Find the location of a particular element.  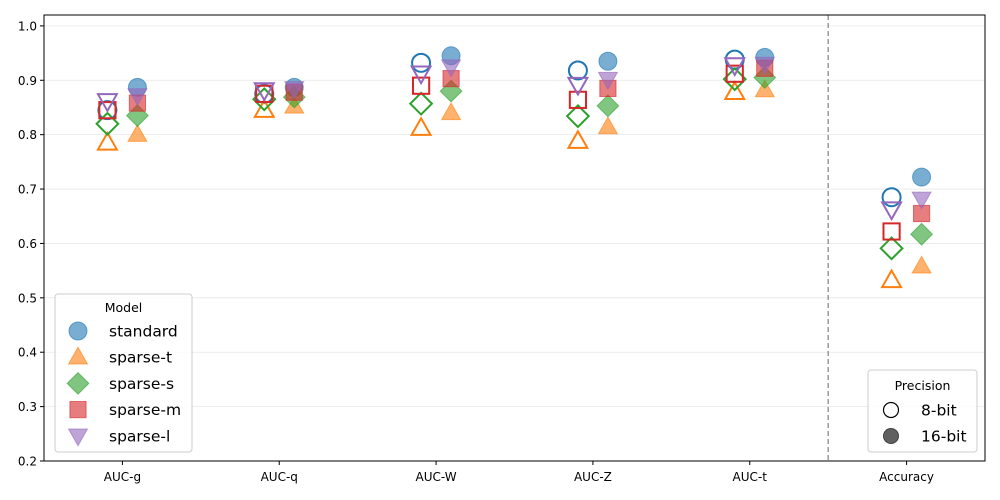

x-tick-label: Accuracy is located at coordinates (906, 477).